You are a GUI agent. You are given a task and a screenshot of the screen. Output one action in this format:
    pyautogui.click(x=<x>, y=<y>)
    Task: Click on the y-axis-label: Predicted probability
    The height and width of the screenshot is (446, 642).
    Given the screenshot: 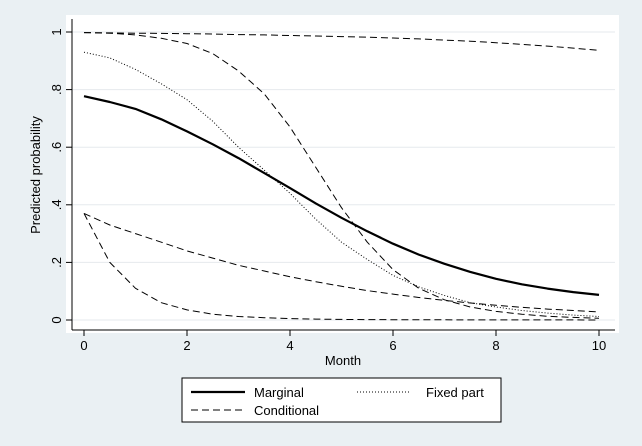 What is the action you would take?
    pyautogui.click(x=35, y=175)
    